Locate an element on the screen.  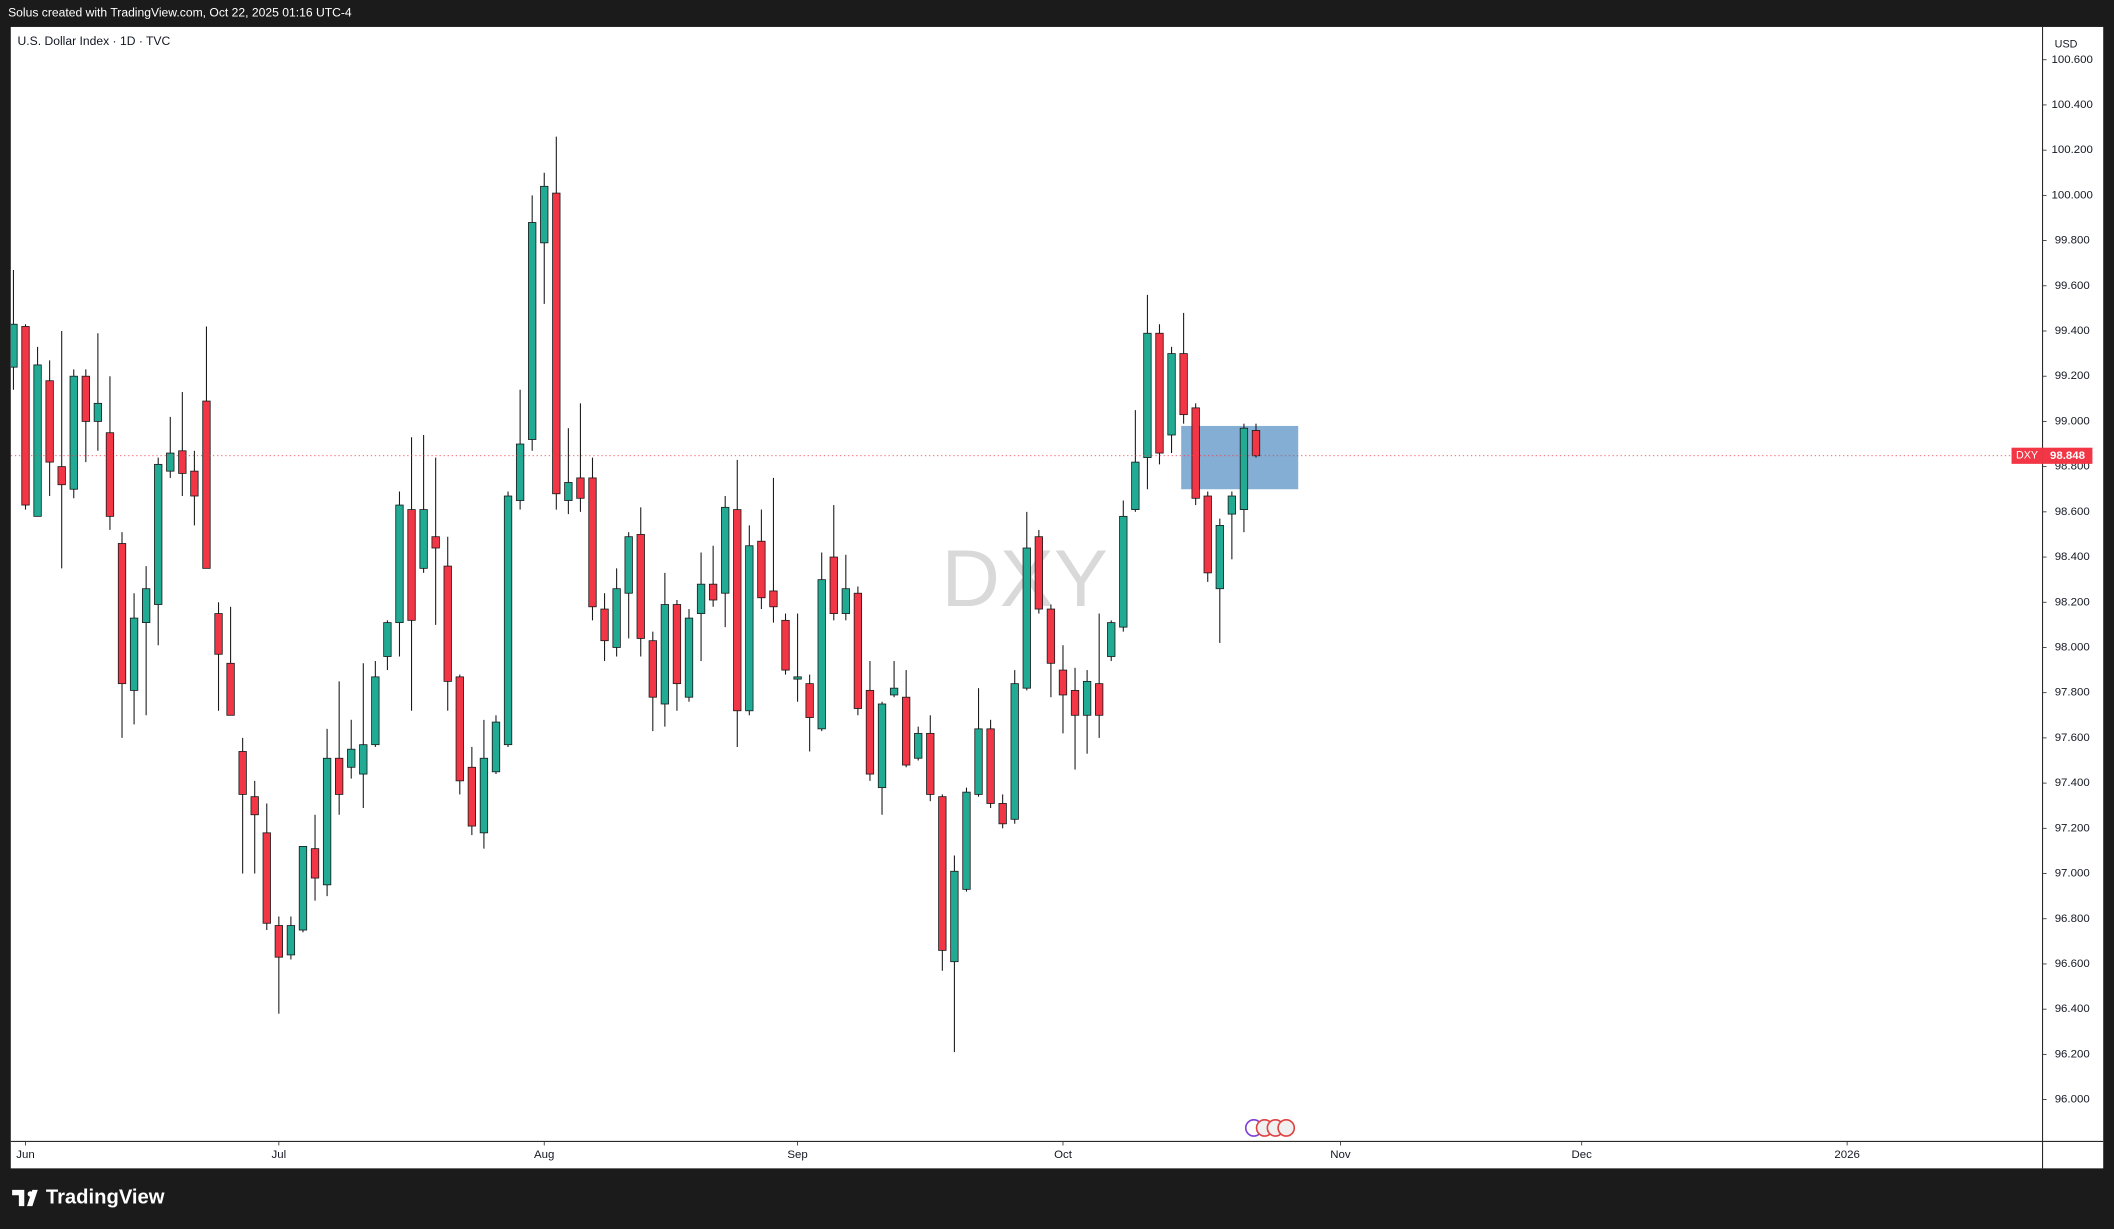
y-tick-label: 99.000 is located at coordinates (2072, 421).